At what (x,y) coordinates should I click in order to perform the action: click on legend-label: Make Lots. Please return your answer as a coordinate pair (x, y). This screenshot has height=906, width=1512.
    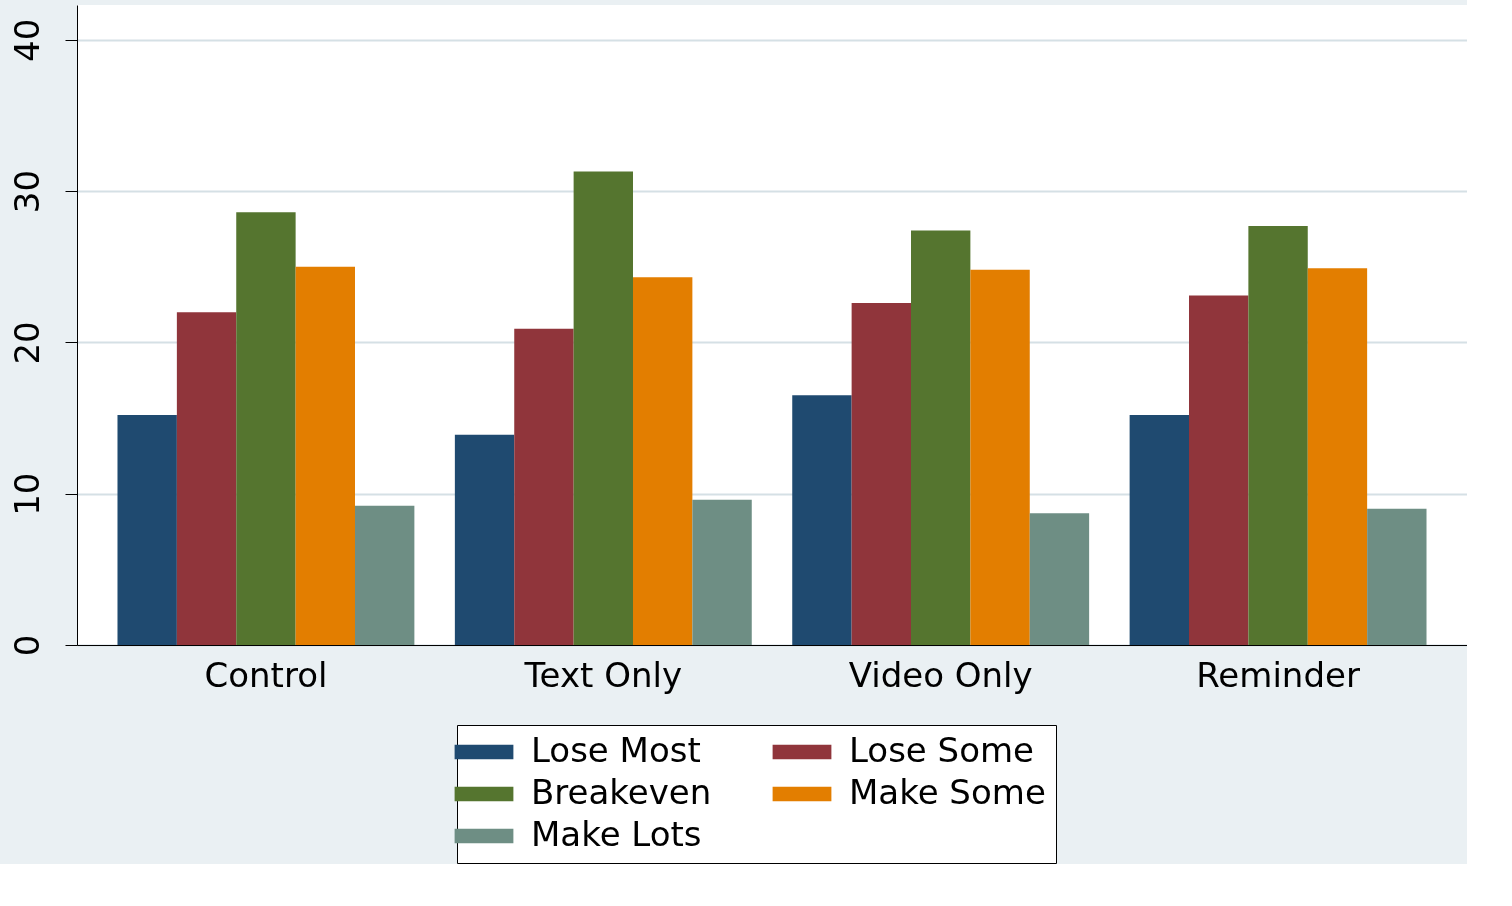
    Looking at the image, I should click on (616, 834).